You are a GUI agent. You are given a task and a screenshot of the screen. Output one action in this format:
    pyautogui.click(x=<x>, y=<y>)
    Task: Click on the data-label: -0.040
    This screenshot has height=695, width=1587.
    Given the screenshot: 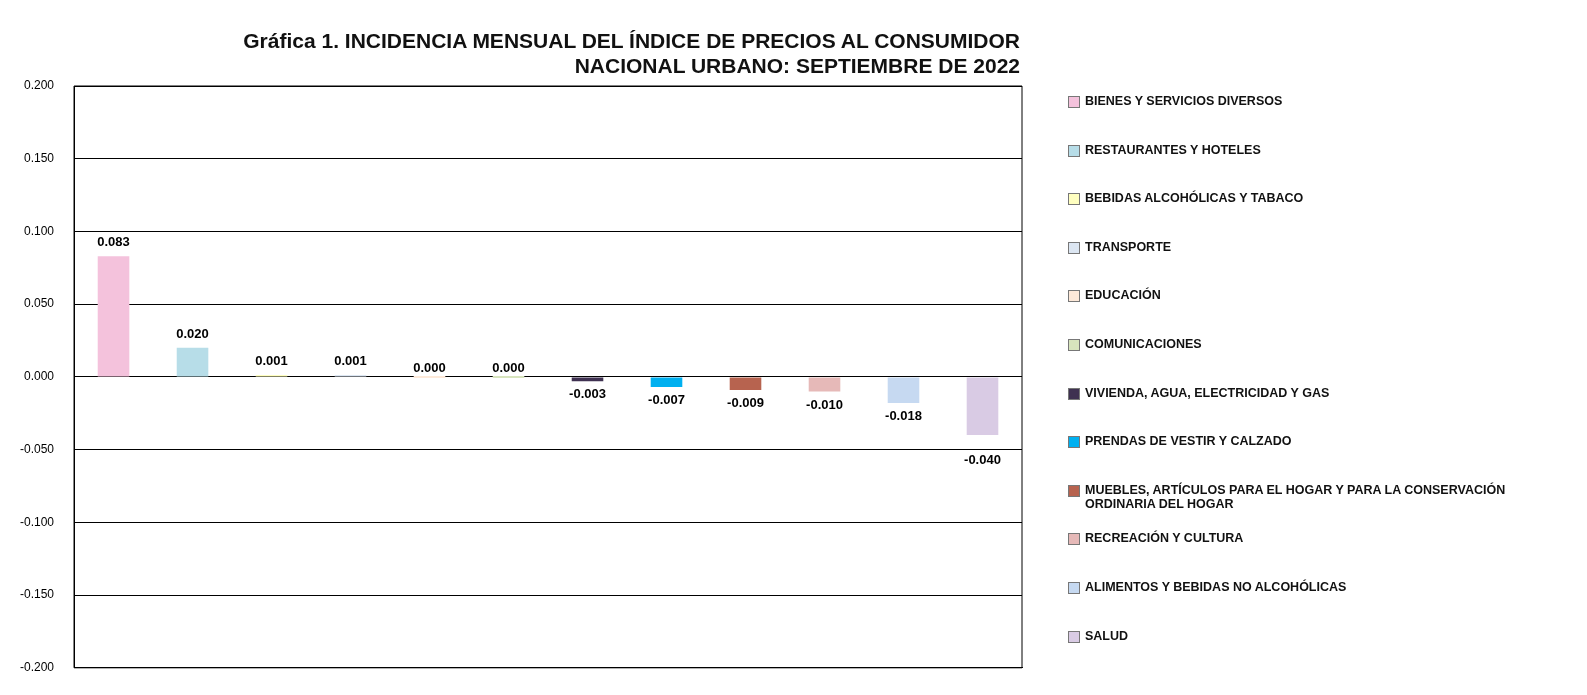 What is the action you would take?
    pyautogui.click(x=982, y=459)
    